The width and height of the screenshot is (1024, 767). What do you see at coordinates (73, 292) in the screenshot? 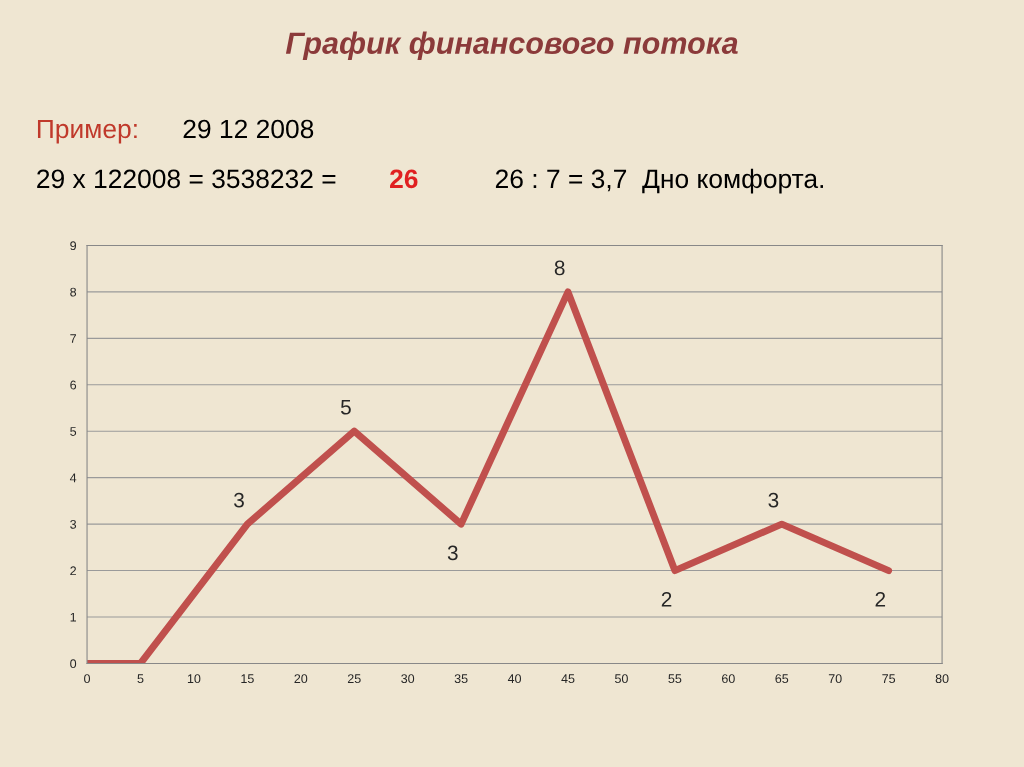
I see `y-tick-label: 8` at bounding box center [73, 292].